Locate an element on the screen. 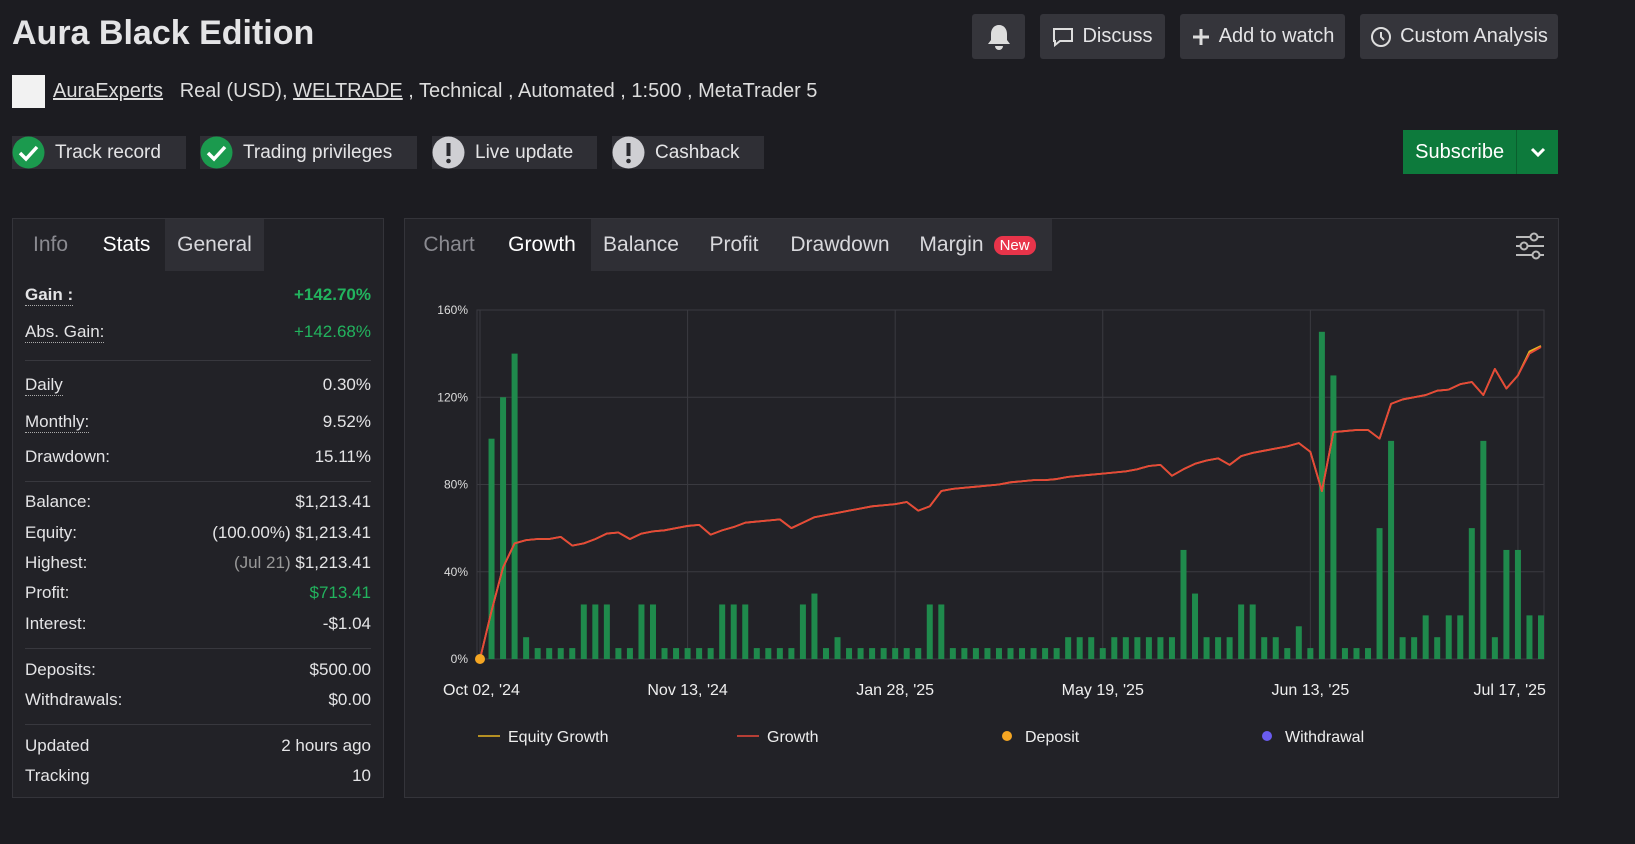  label: Add to watch is located at coordinates (1276, 36).